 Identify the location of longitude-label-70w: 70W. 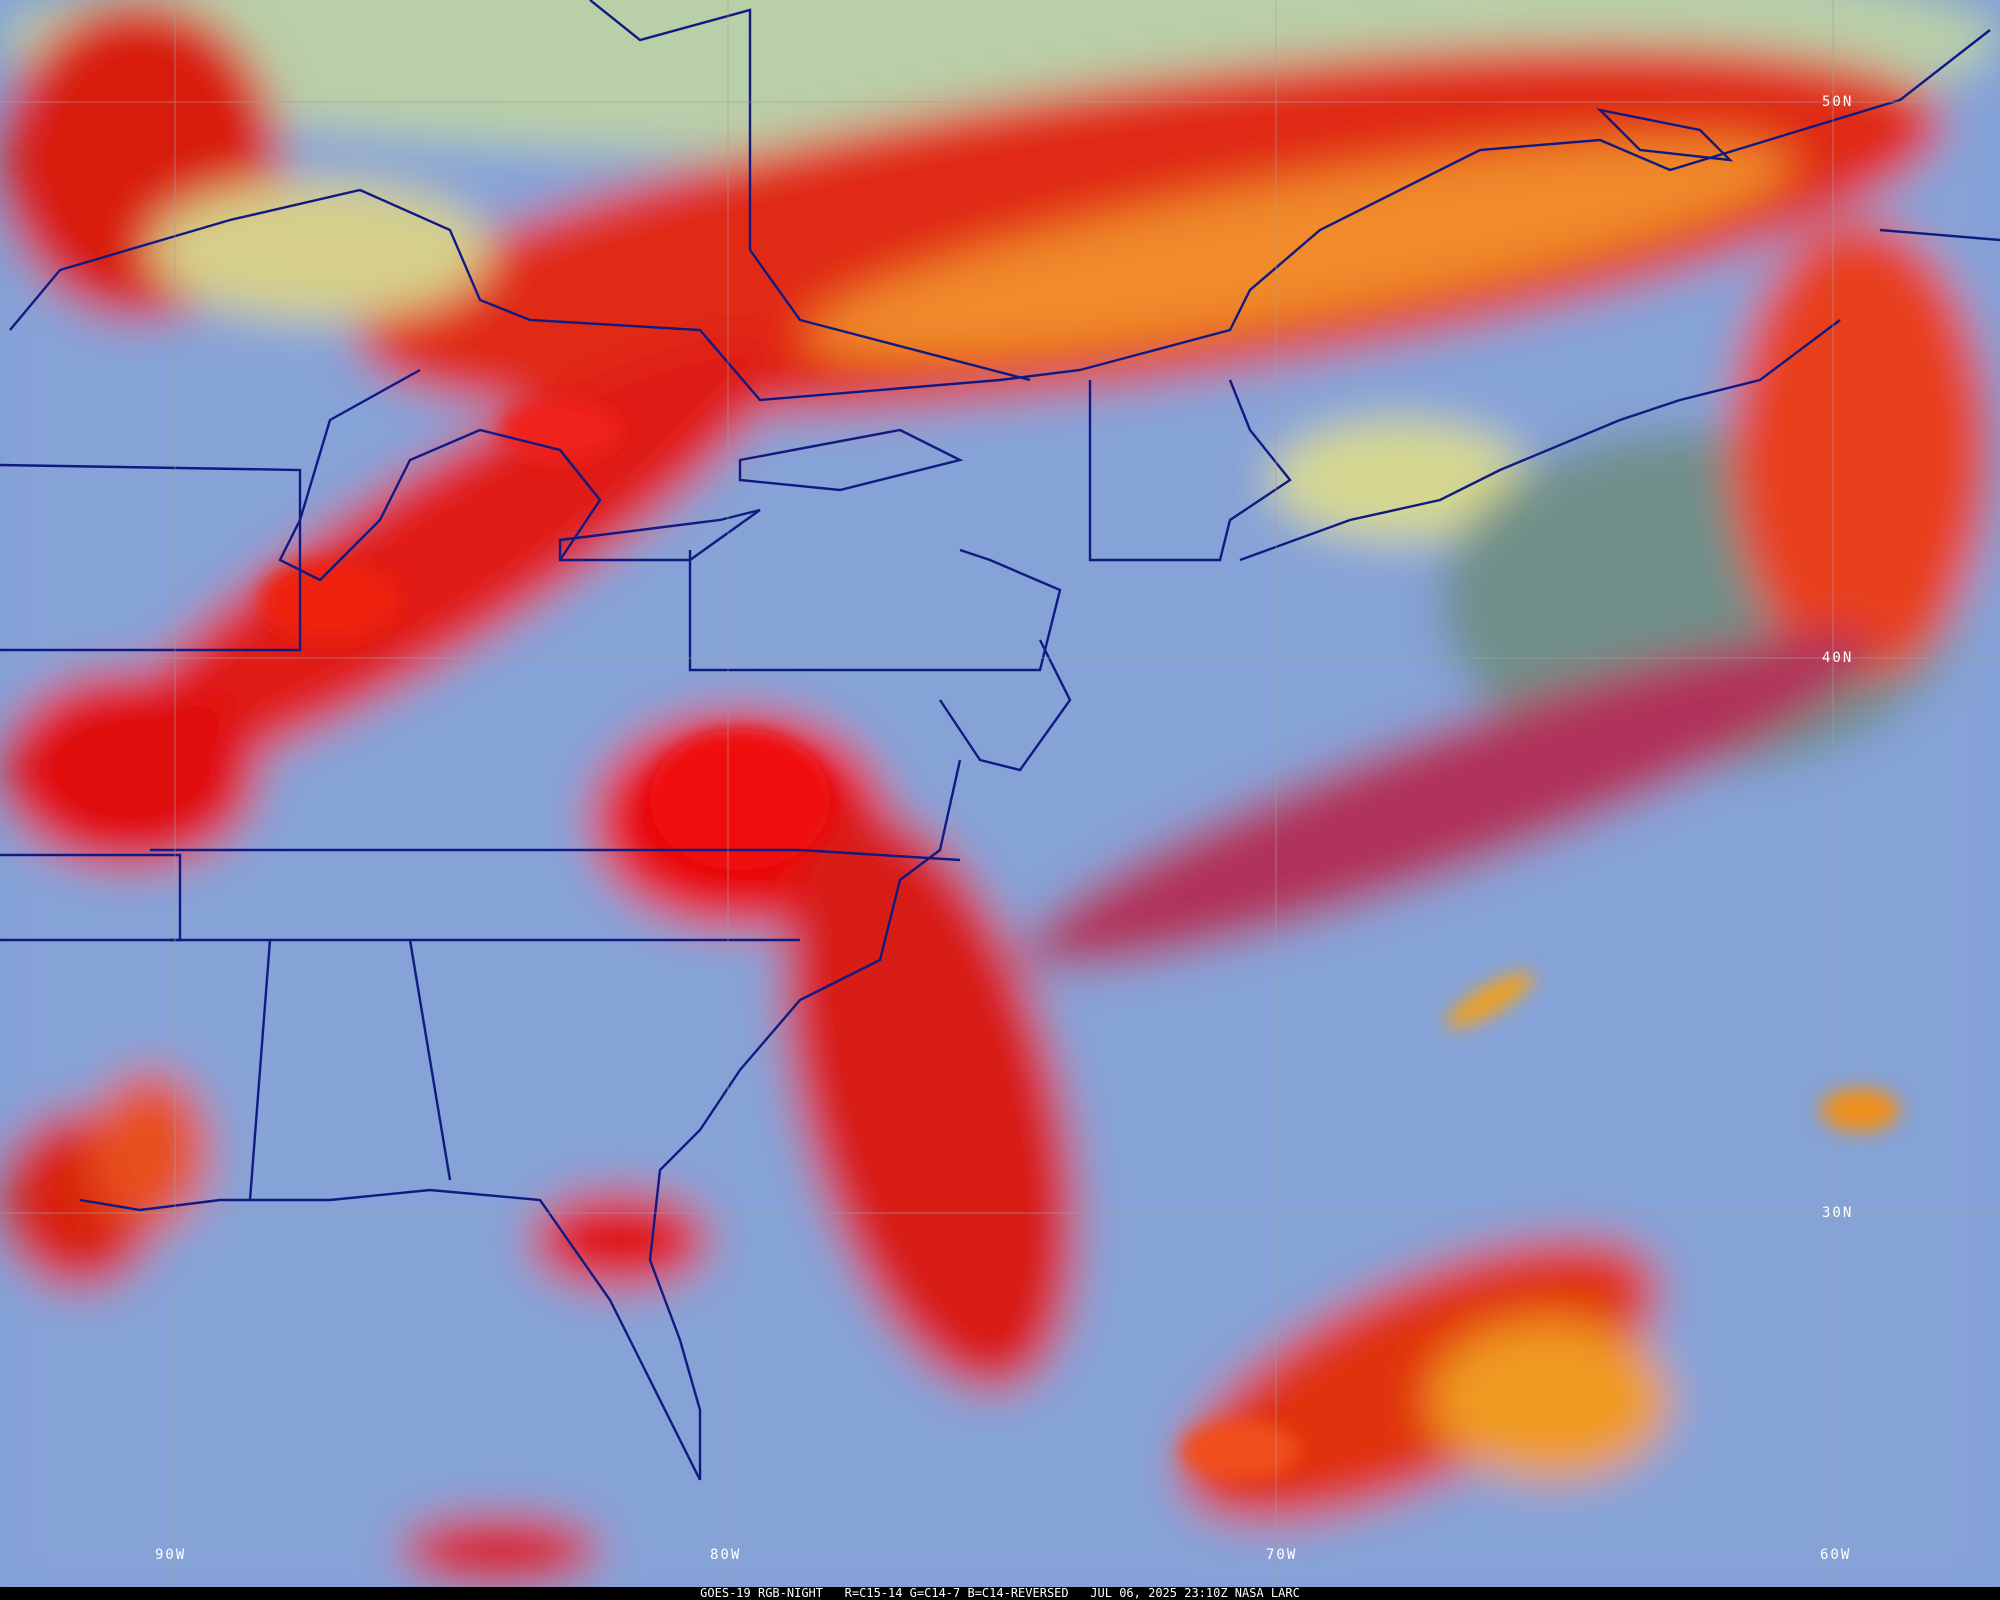
(1282, 1555).